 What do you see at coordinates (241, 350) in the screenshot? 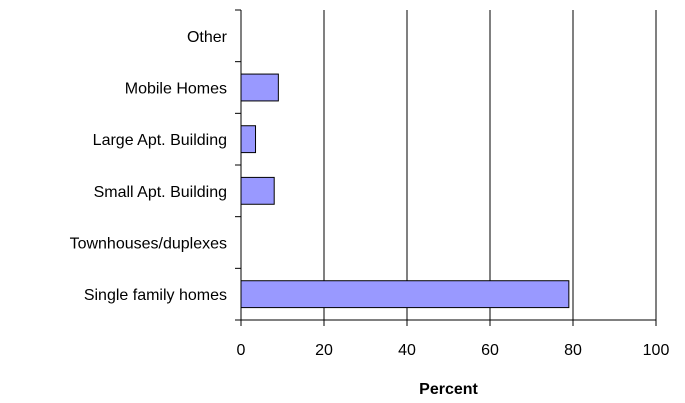
I see `x-tick-label: 0` at bounding box center [241, 350].